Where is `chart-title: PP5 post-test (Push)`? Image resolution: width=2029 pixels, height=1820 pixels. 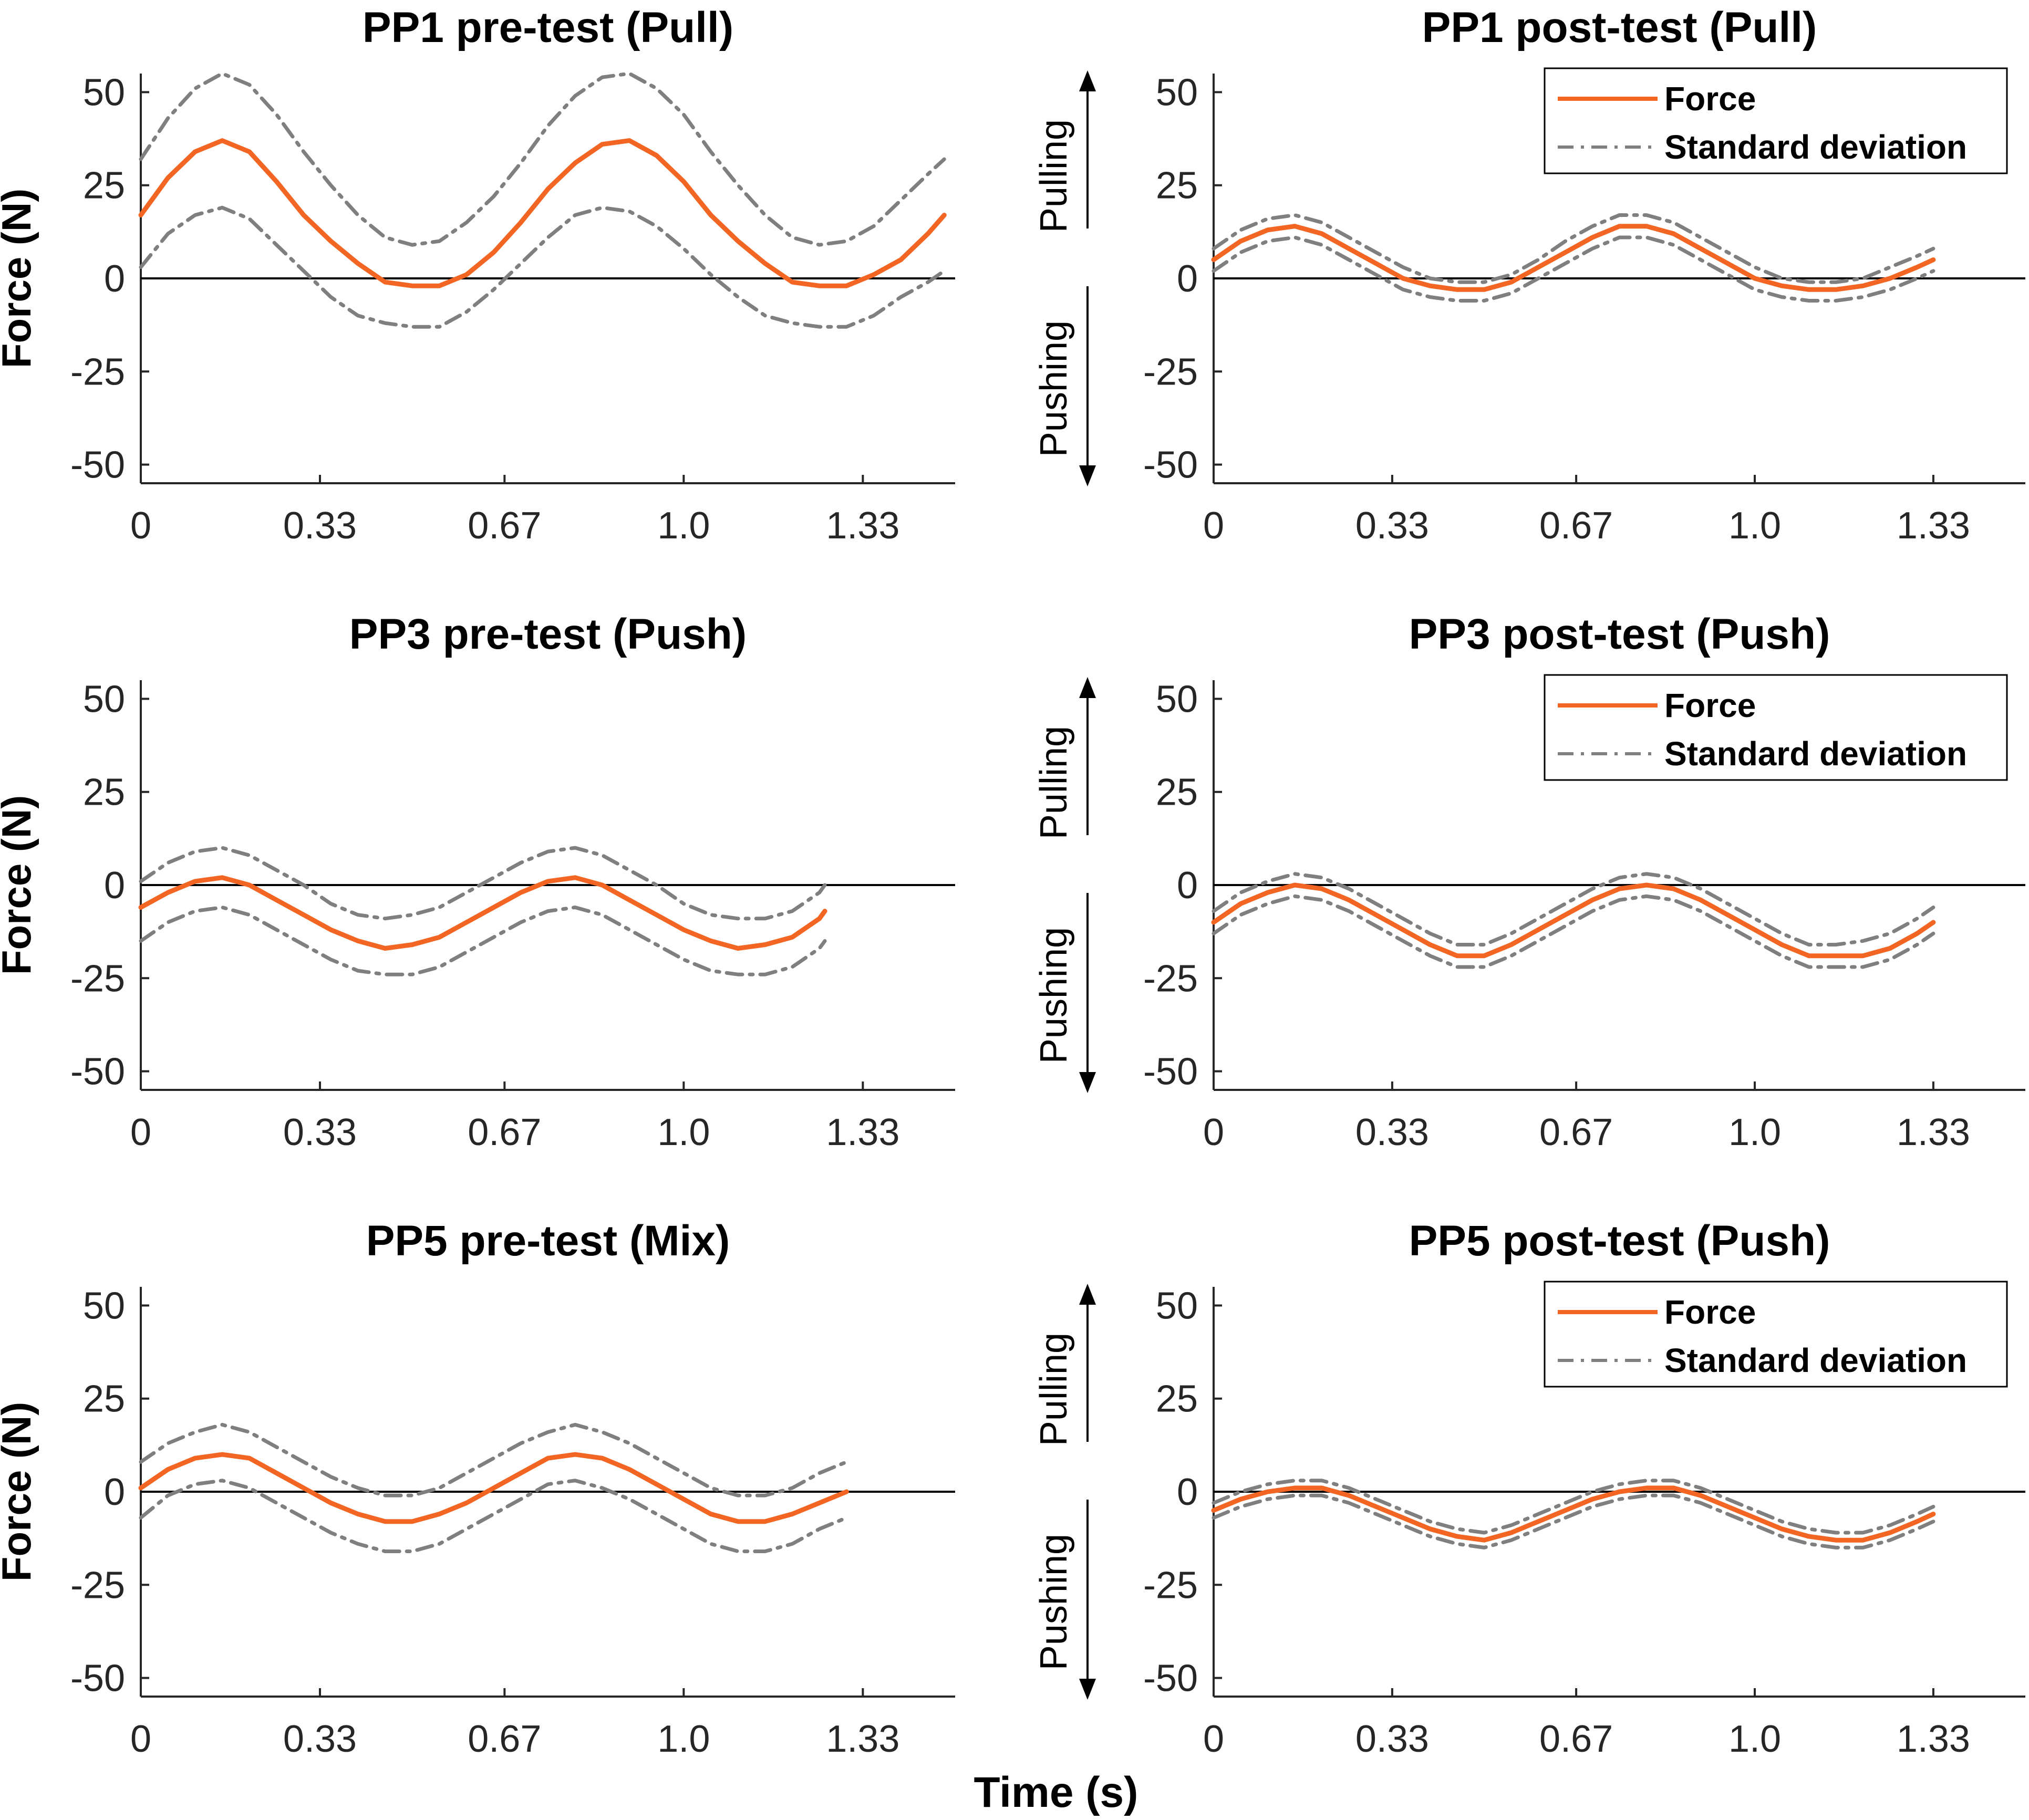 chart-title: PP5 post-test (Push) is located at coordinates (1619, 1241).